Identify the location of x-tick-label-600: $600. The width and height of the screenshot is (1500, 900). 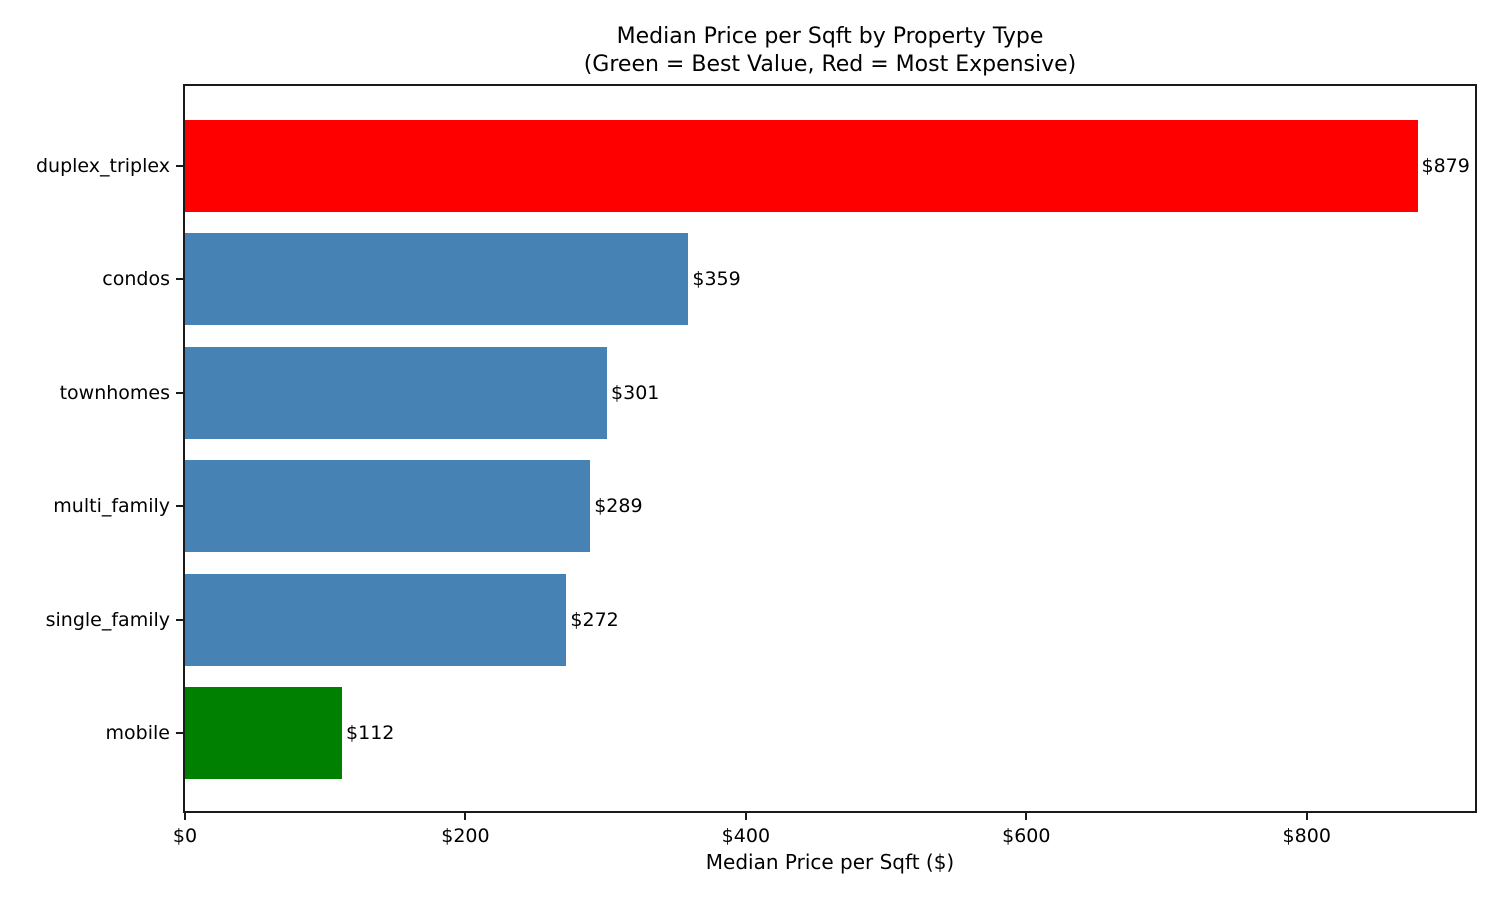
(1026, 836).